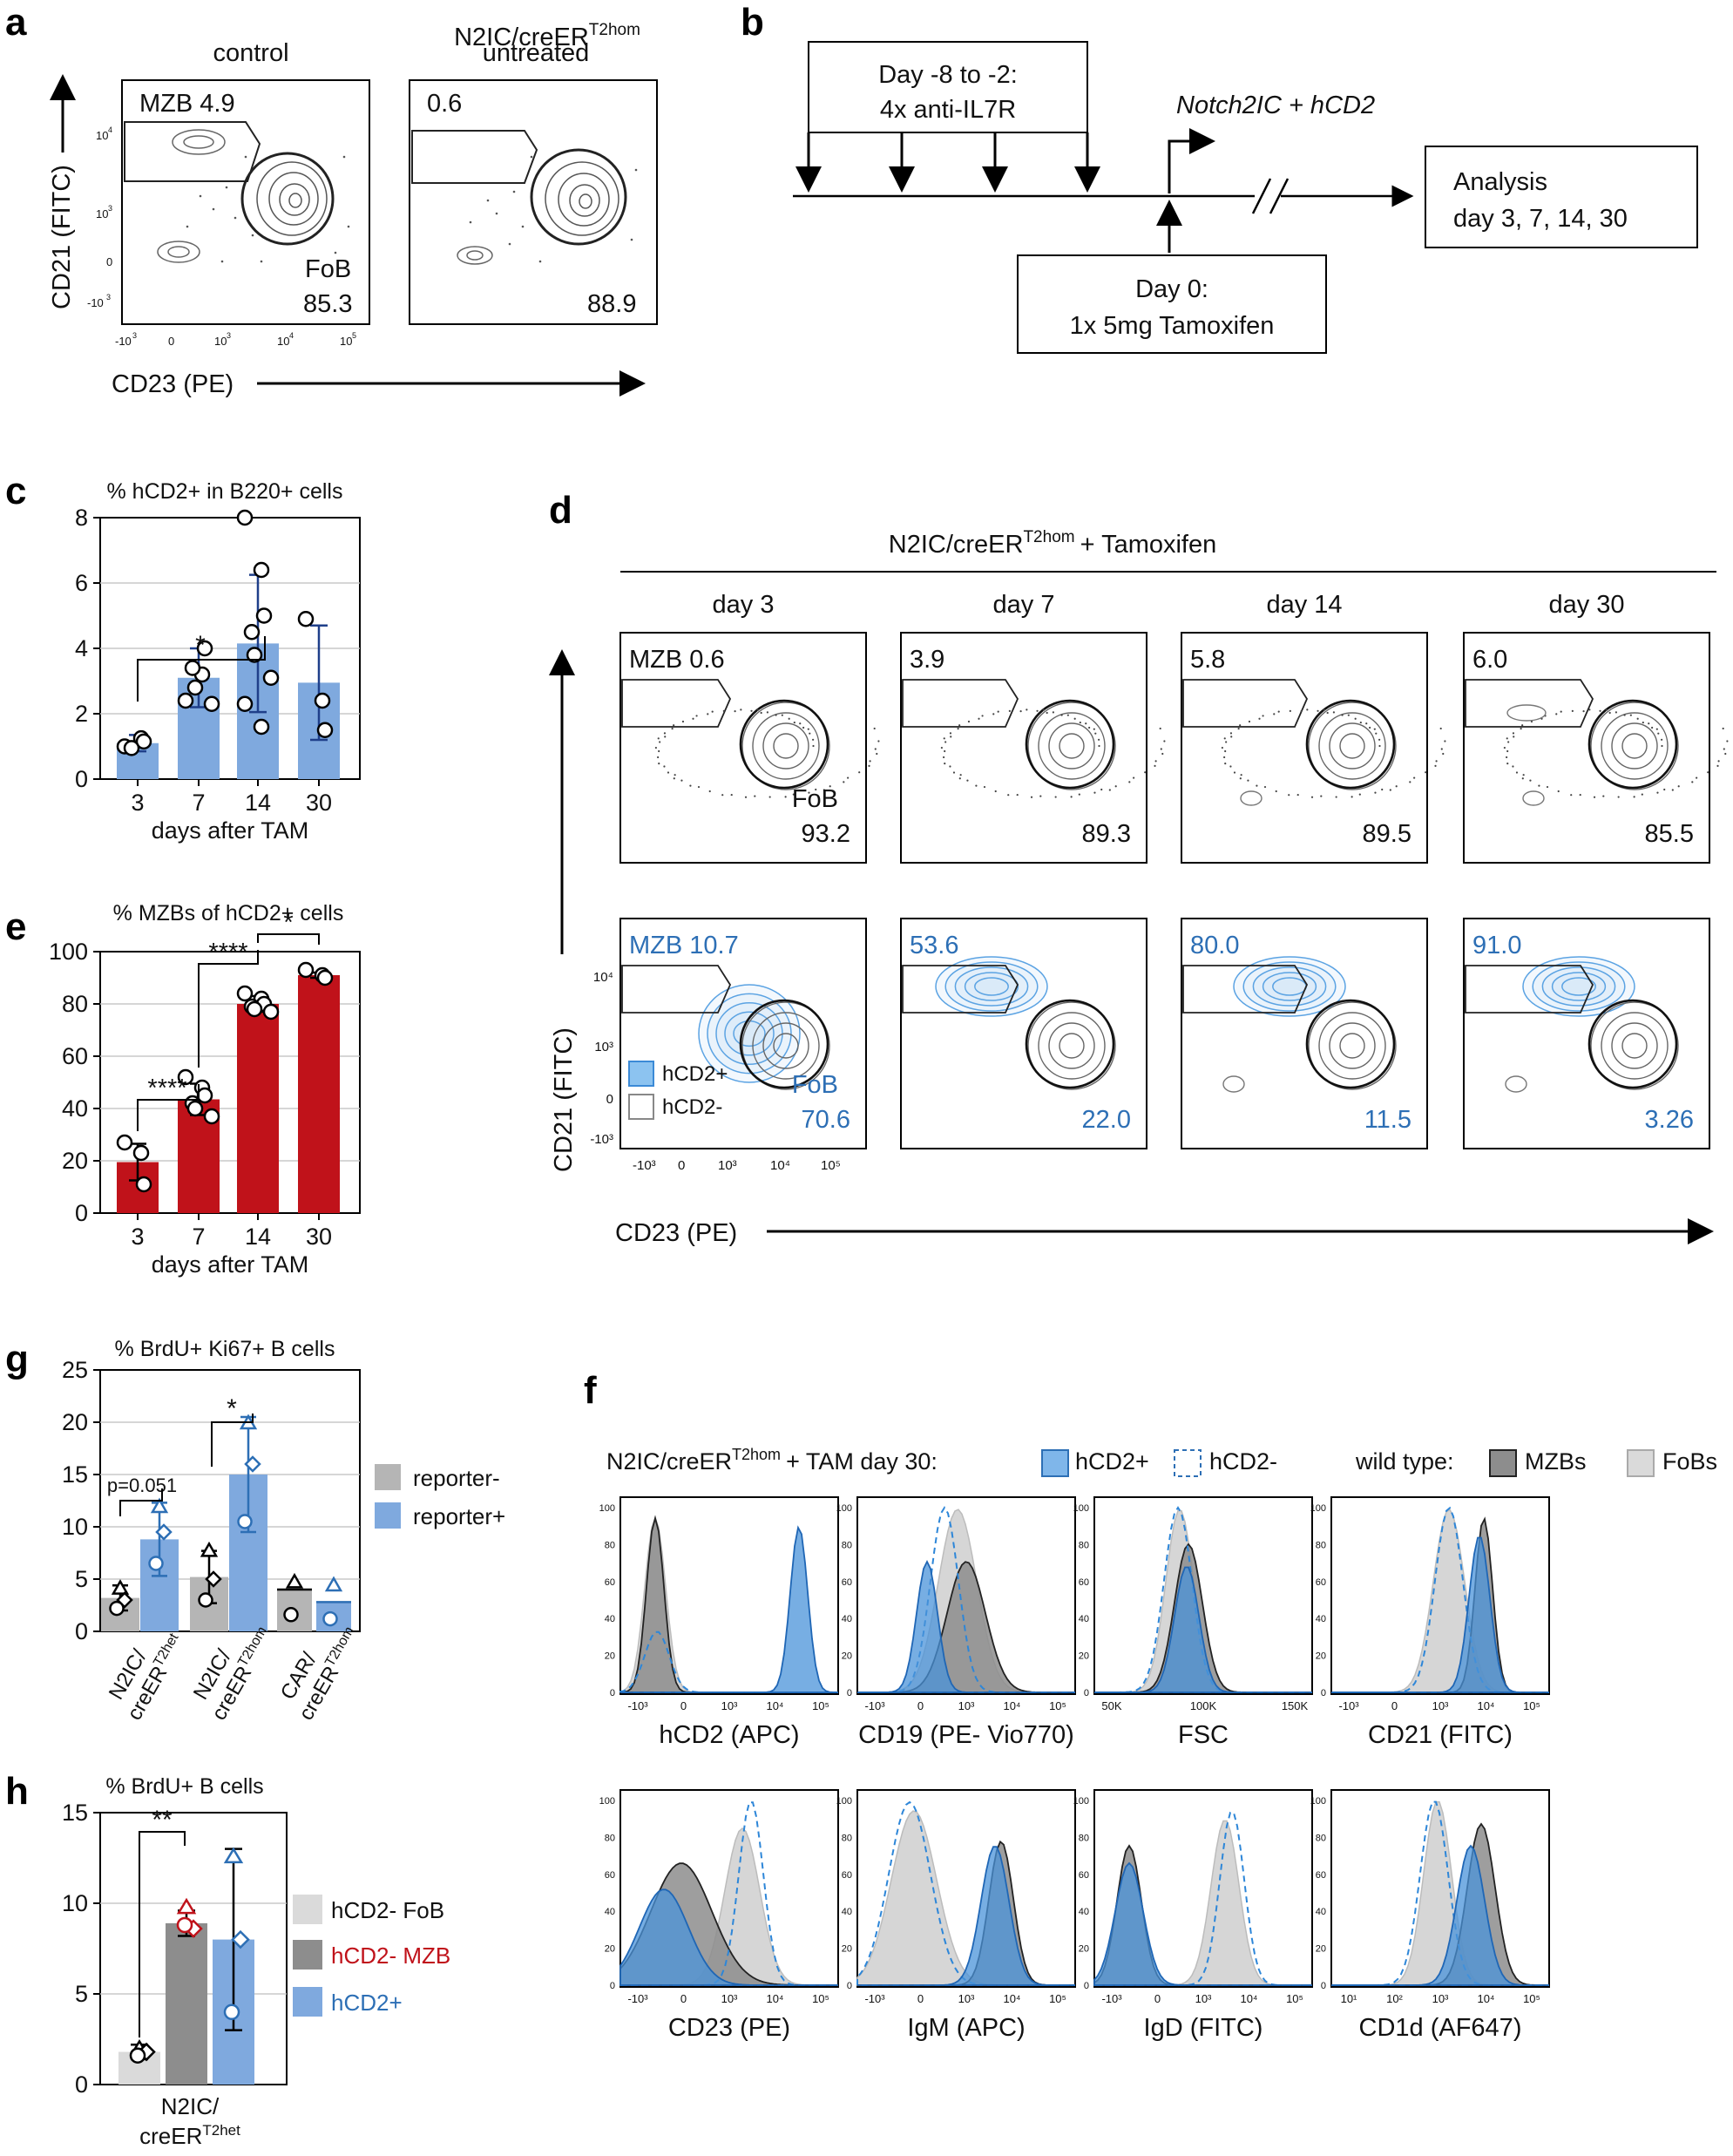 The width and height of the screenshot is (1733, 2156). What do you see at coordinates (198, 1237) in the screenshot?
I see `e-xtick-label: 7` at bounding box center [198, 1237].